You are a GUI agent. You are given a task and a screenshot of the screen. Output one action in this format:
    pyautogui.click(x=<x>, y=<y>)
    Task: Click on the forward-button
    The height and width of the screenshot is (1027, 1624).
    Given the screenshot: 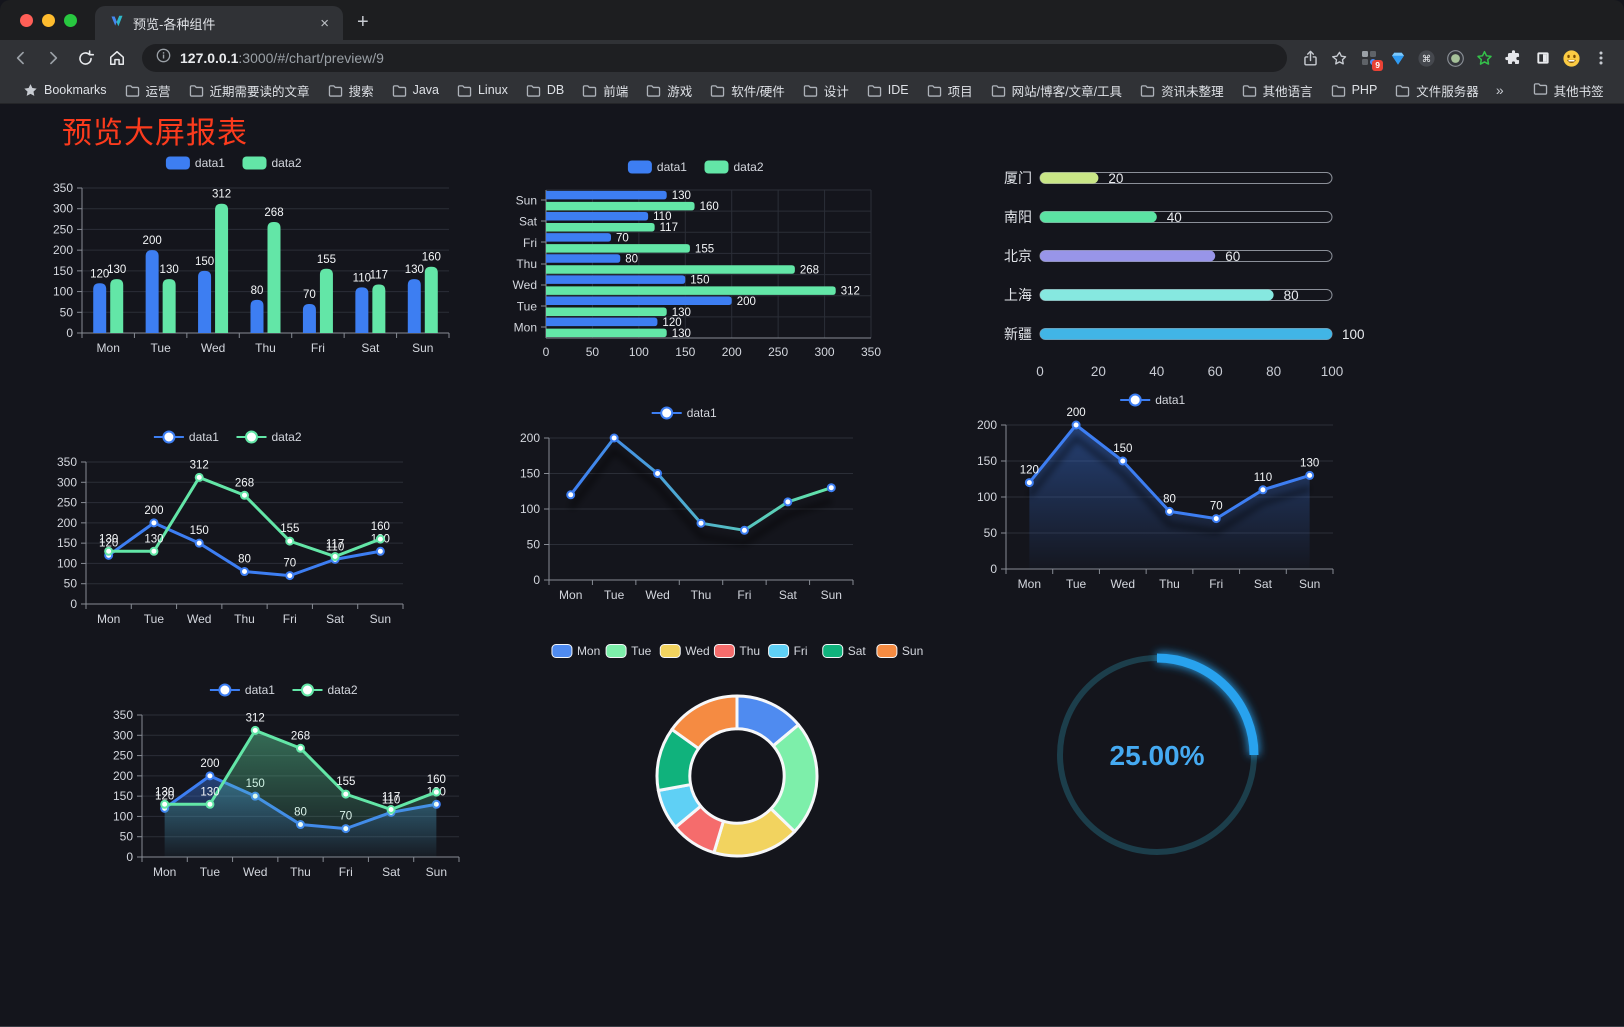 What is the action you would take?
    pyautogui.click(x=53, y=58)
    